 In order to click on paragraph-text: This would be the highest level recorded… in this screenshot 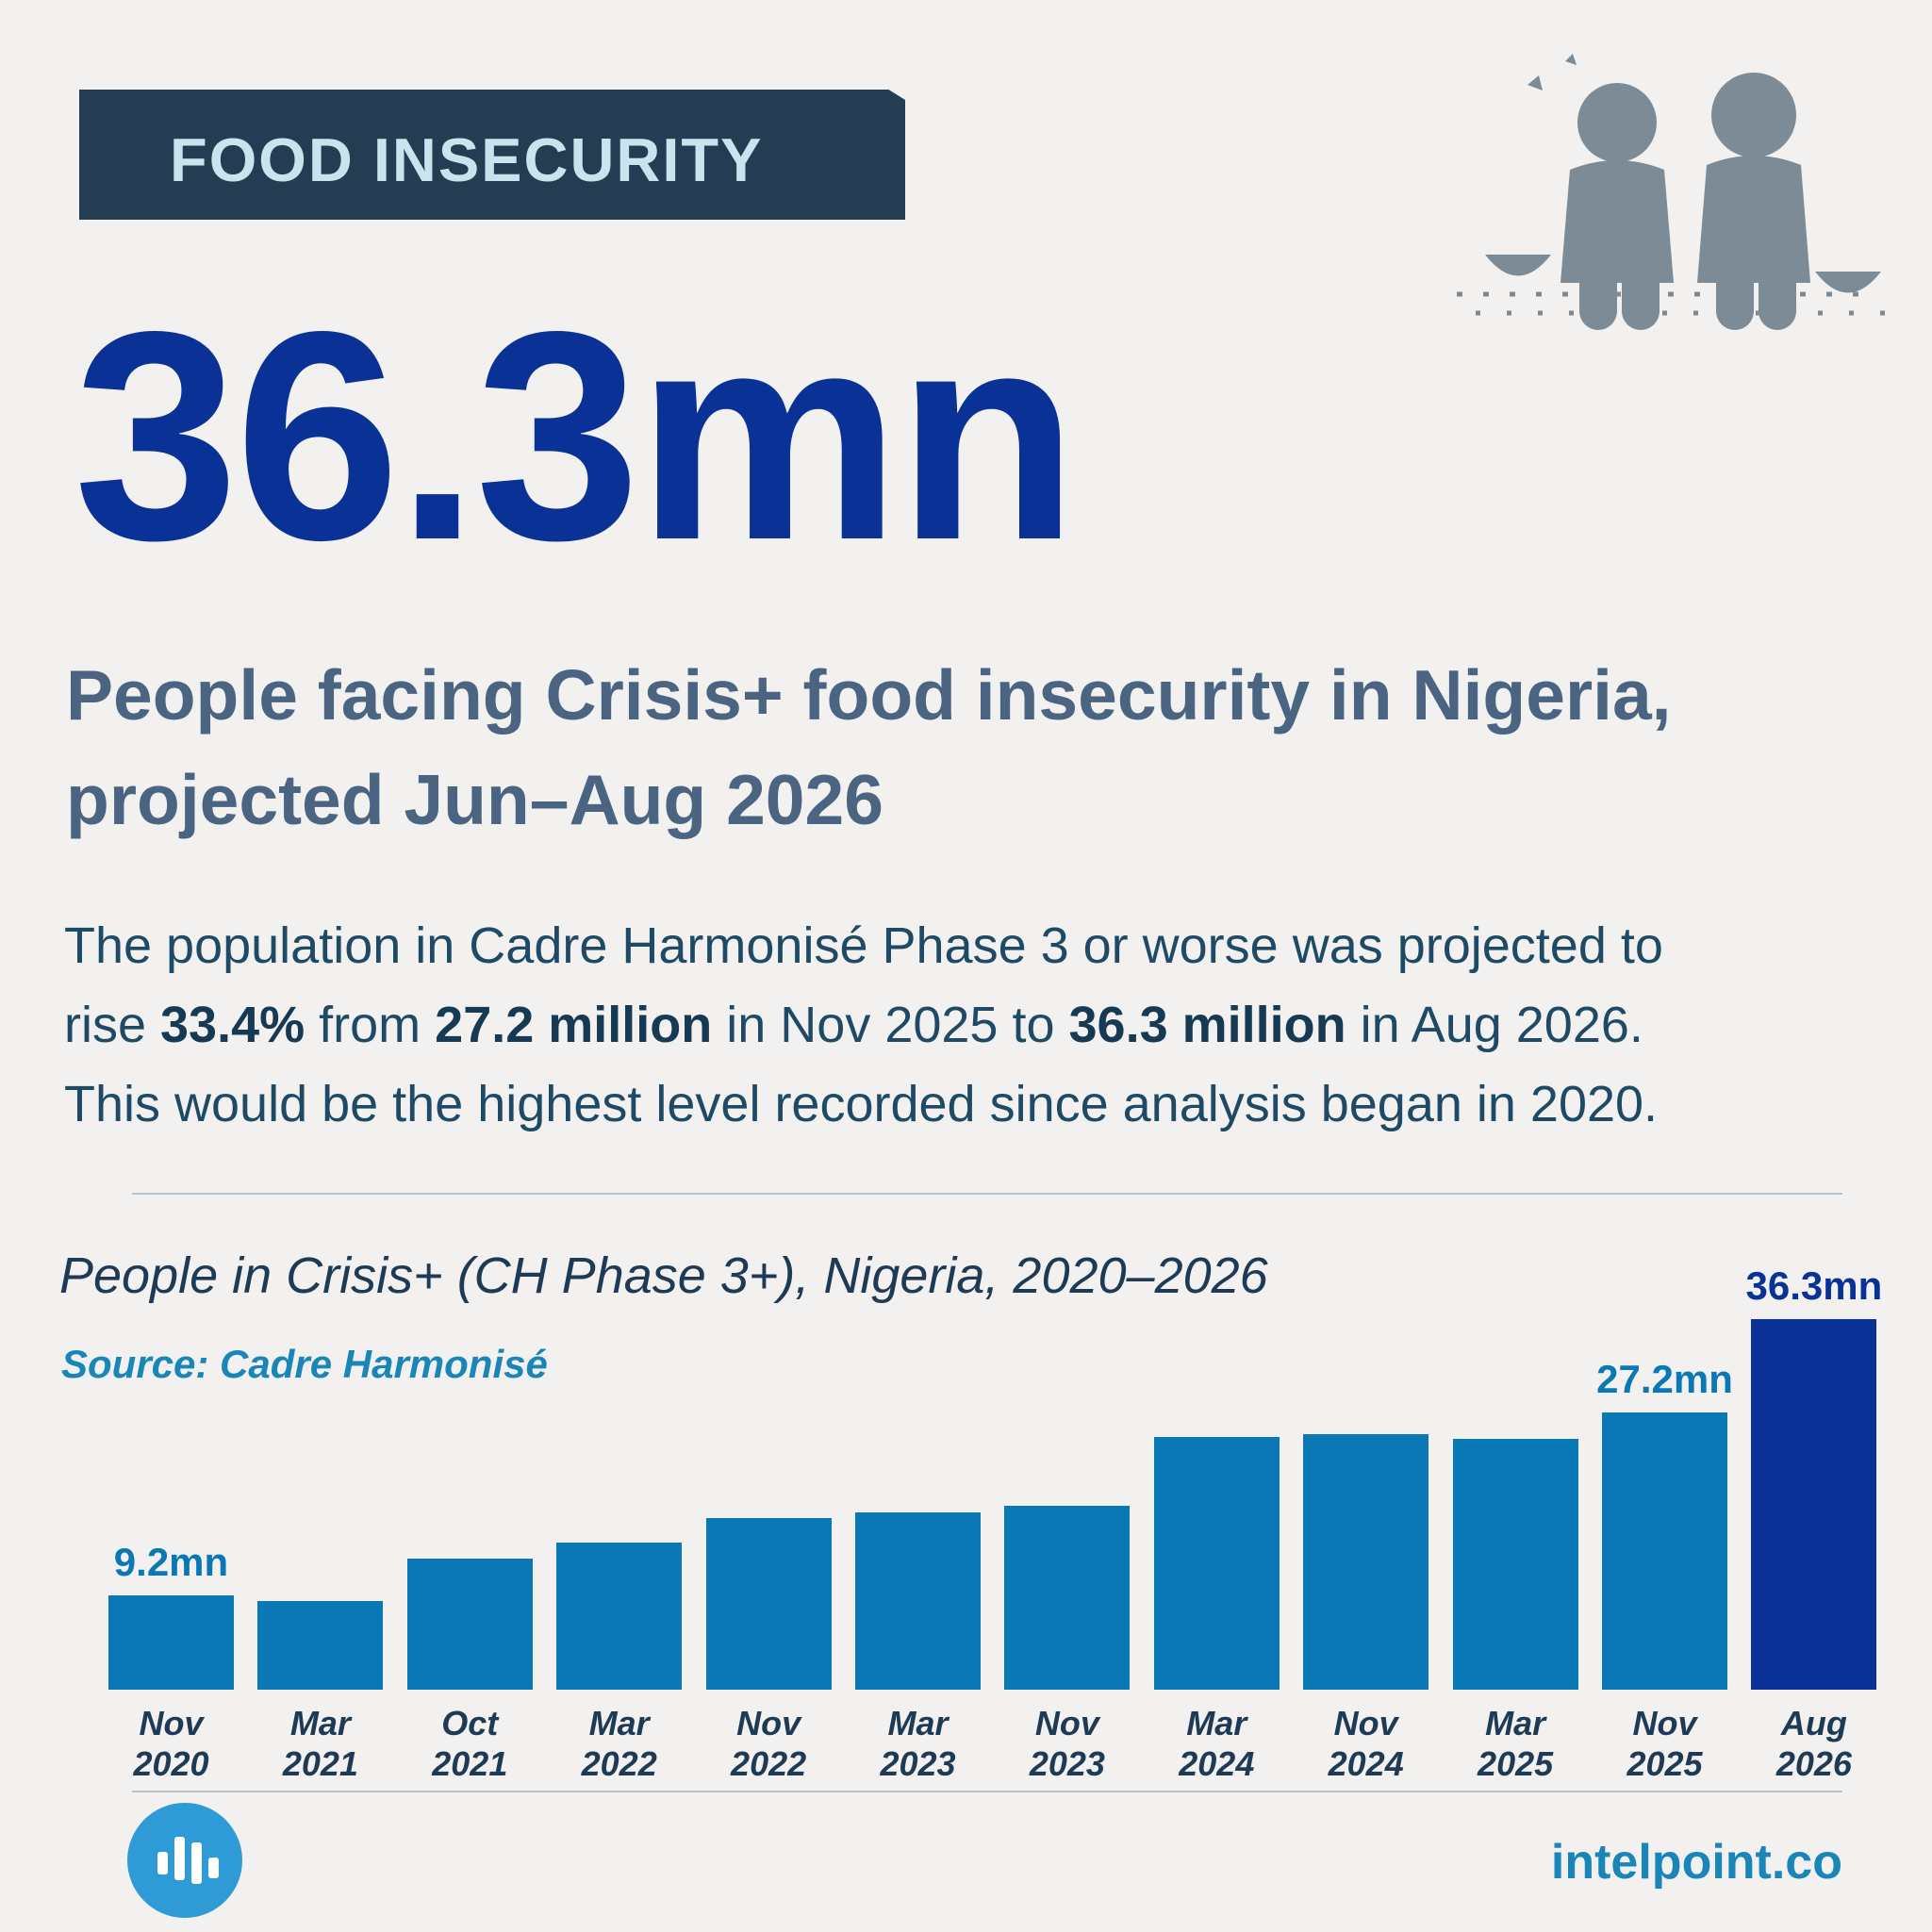, I will do `click(861, 1104)`.